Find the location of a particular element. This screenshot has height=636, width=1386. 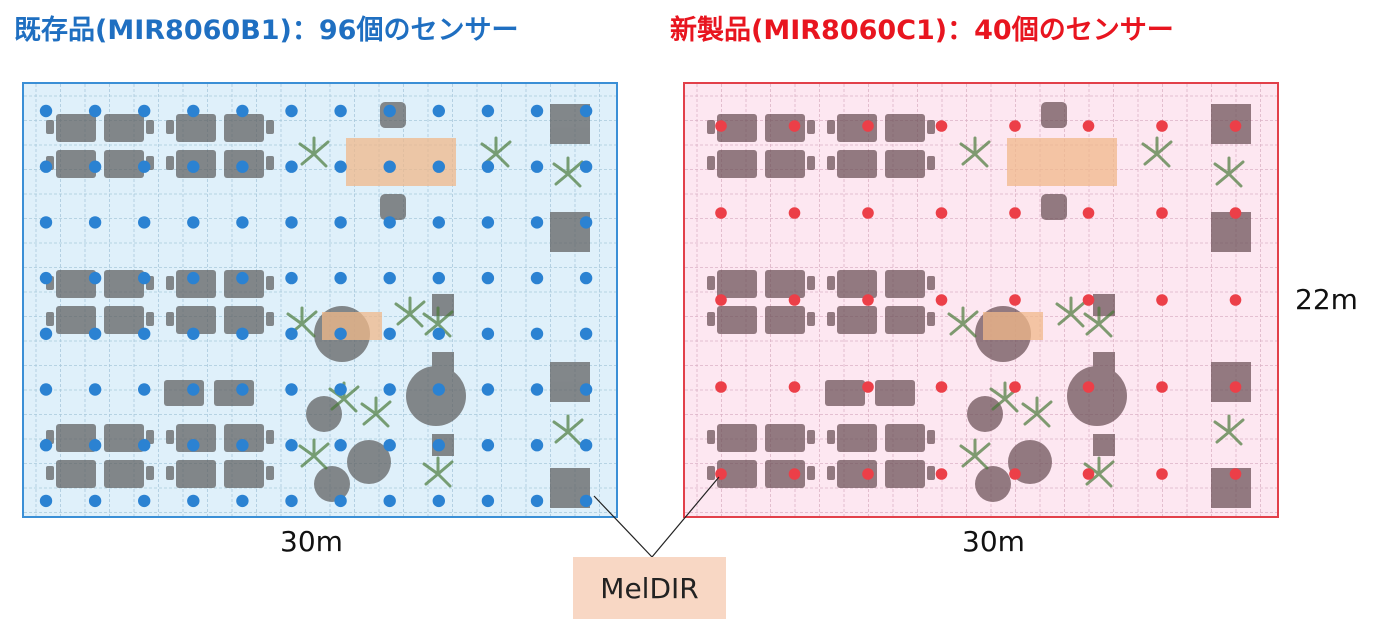

existing-product-title: 既存品(MIR8060B1)：96個のセンサー is located at coordinates (266, 30).